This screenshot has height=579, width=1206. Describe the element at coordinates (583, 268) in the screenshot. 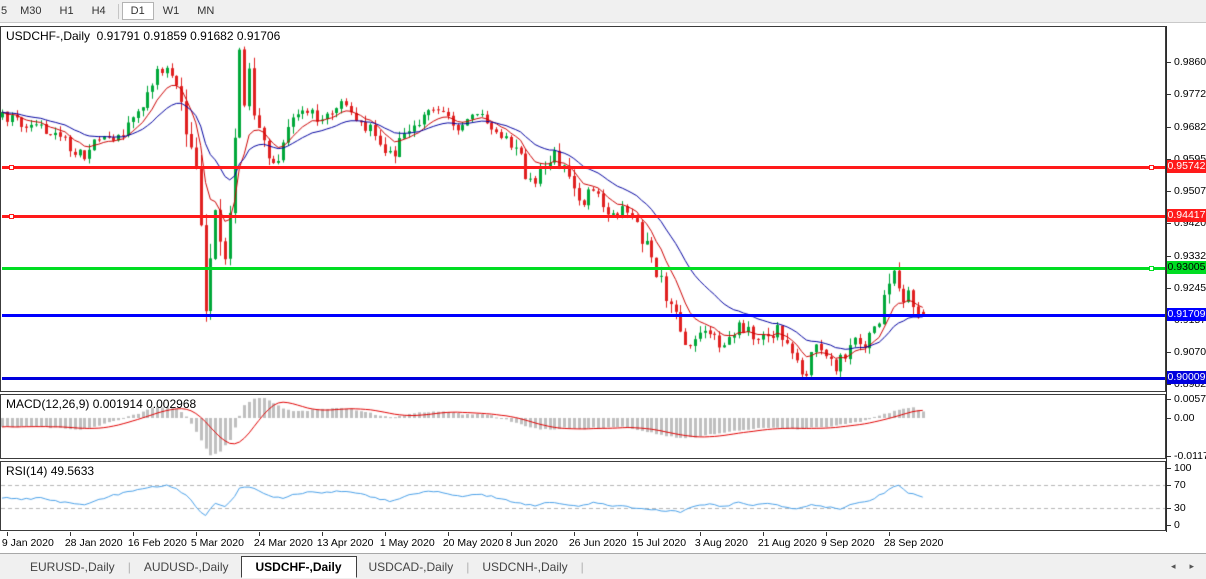

I see `horizontal-level-line-0.93005` at that location.